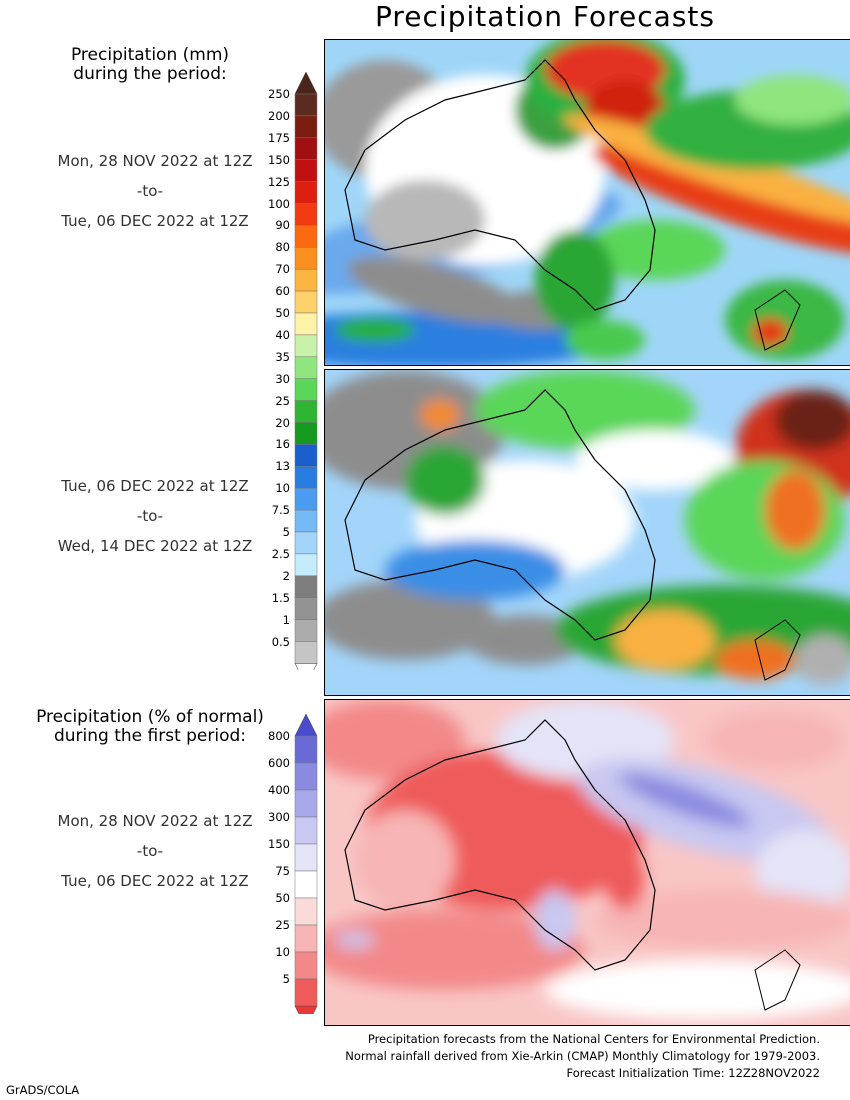 This screenshot has width=850, height=1100. What do you see at coordinates (155, 161) in the screenshot?
I see `period1-start: Mon, 28 NOV 2022 at 12Z` at bounding box center [155, 161].